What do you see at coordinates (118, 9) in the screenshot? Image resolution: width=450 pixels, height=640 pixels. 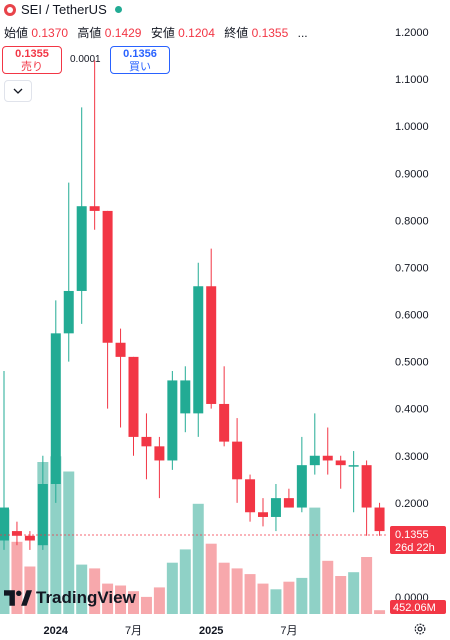 I see `market-status-icon` at bounding box center [118, 9].